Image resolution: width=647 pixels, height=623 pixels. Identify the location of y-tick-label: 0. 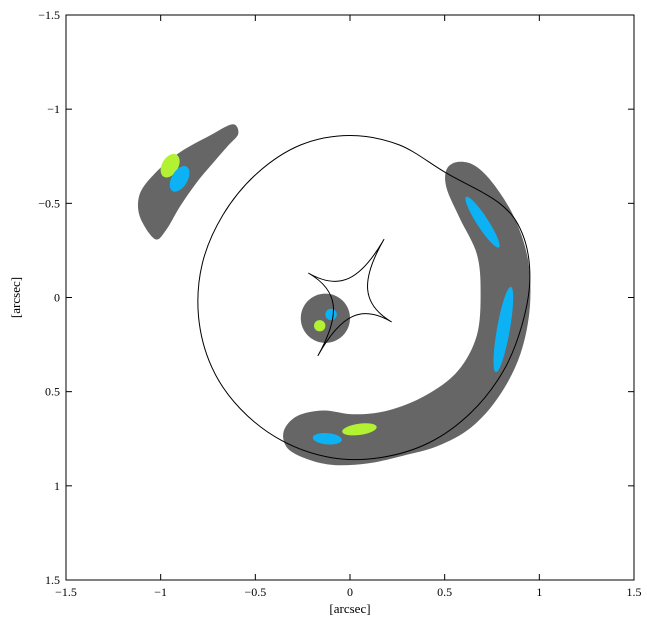
(57, 298).